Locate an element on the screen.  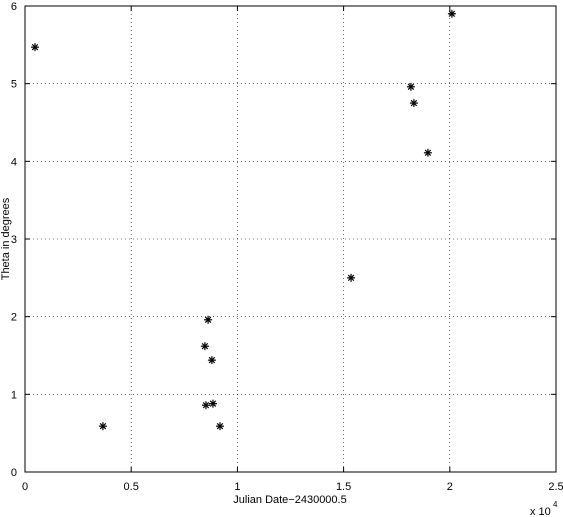
y-tick-label: 0 is located at coordinates (14, 473).